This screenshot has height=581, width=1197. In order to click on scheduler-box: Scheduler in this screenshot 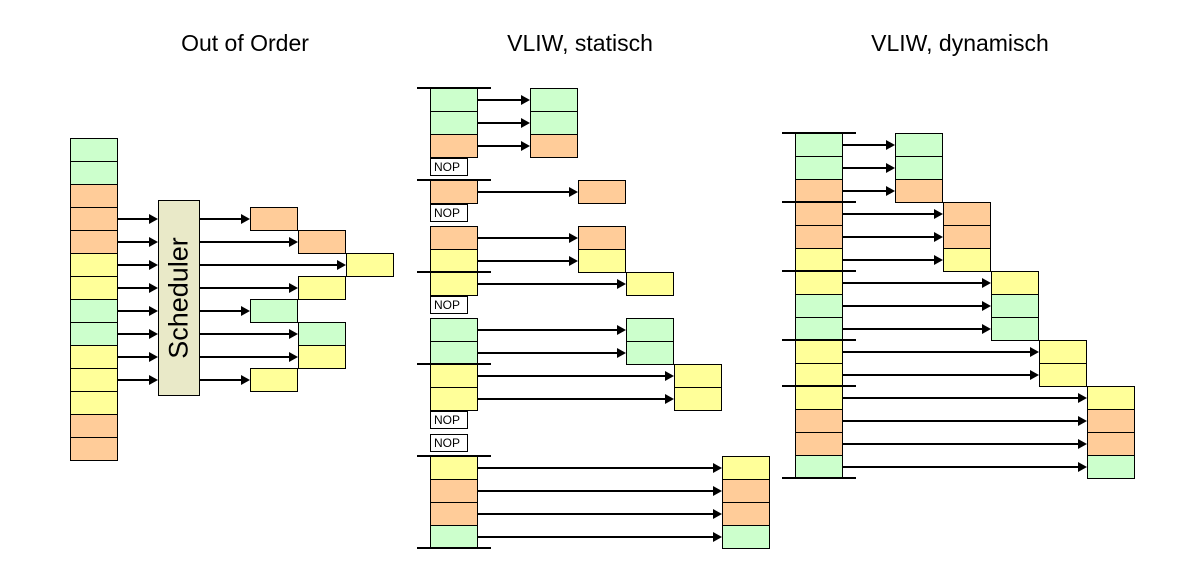, I will do `click(179, 298)`.